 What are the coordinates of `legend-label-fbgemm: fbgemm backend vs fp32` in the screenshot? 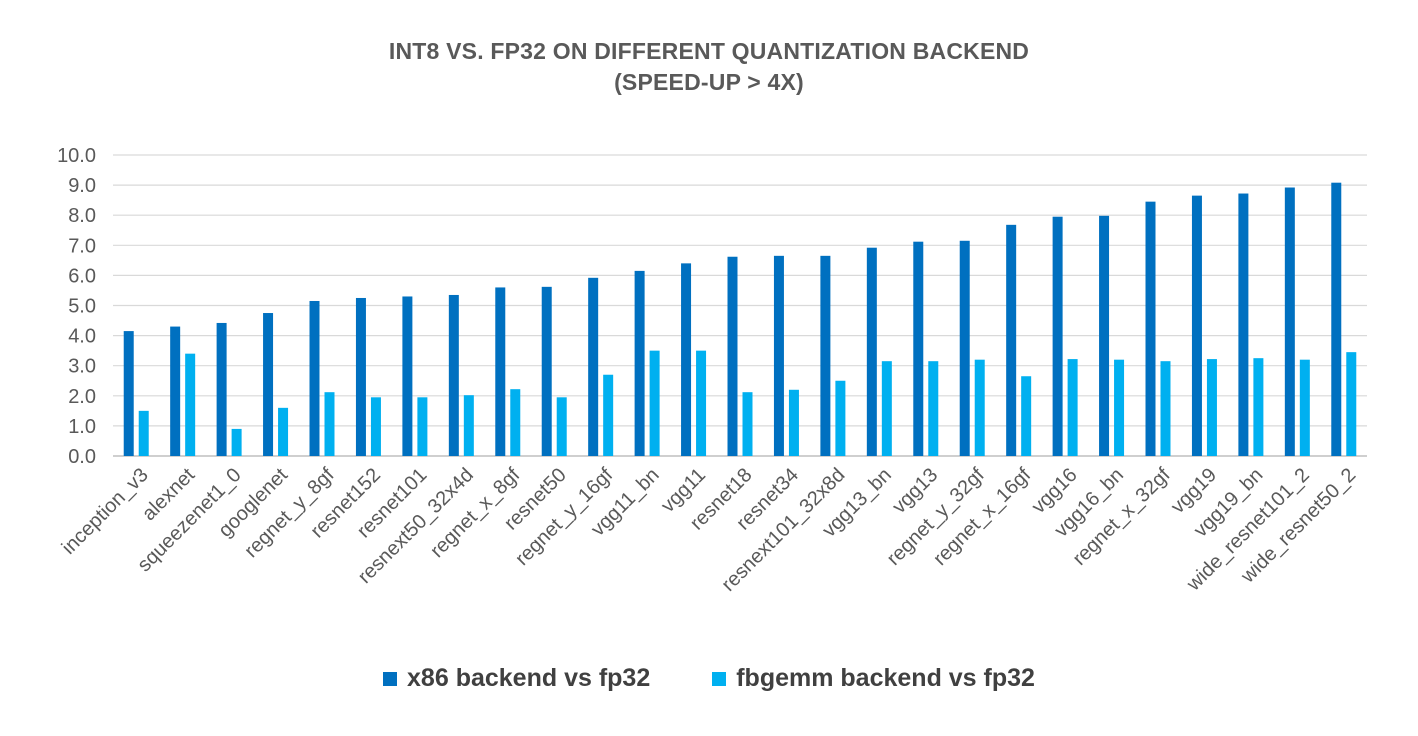 It's located at (885, 678).